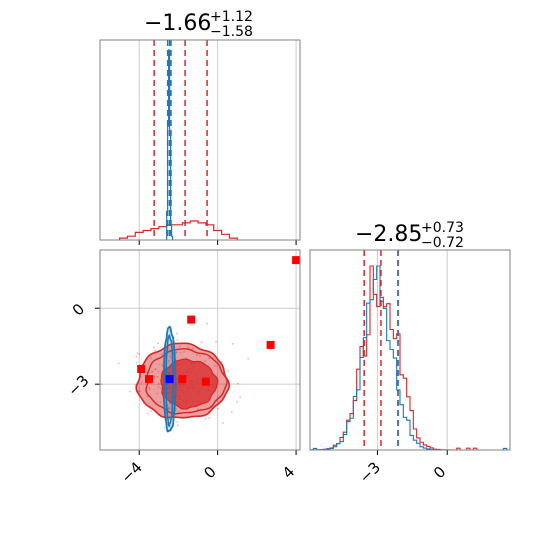 Image resolution: width=550 pixels, height=550 pixels. I want to click on x-tick-label: −3, so click(370, 472).